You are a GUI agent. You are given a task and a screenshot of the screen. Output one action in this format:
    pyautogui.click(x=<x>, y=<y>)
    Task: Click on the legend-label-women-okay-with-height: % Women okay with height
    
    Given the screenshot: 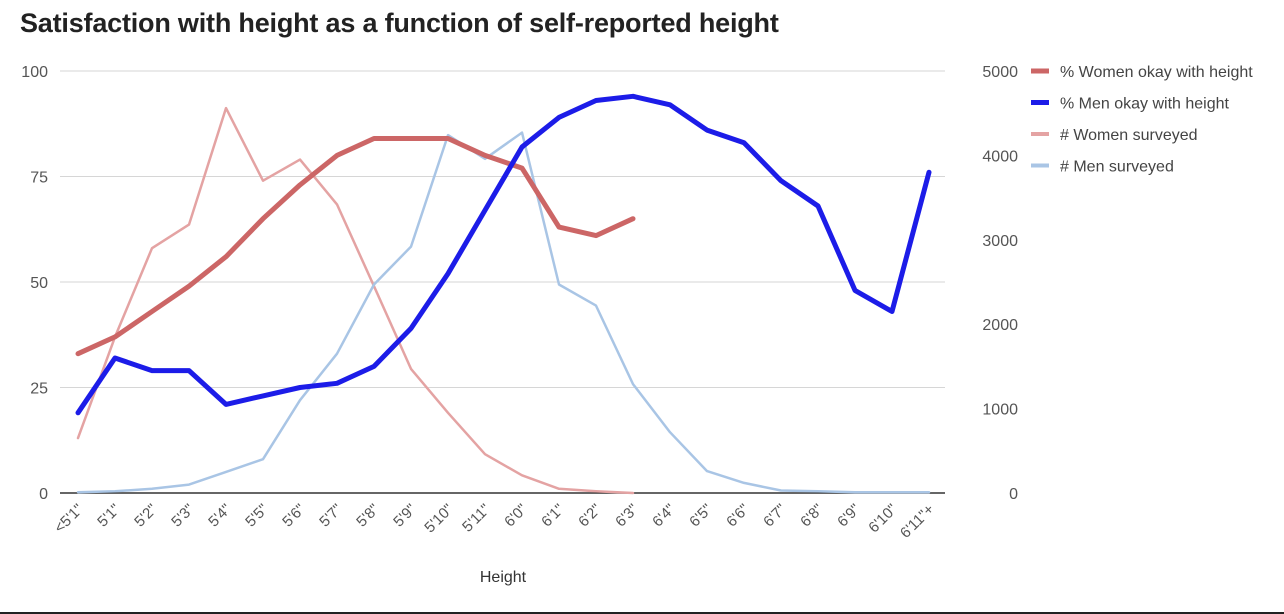 What is the action you would take?
    pyautogui.click(x=1156, y=72)
    